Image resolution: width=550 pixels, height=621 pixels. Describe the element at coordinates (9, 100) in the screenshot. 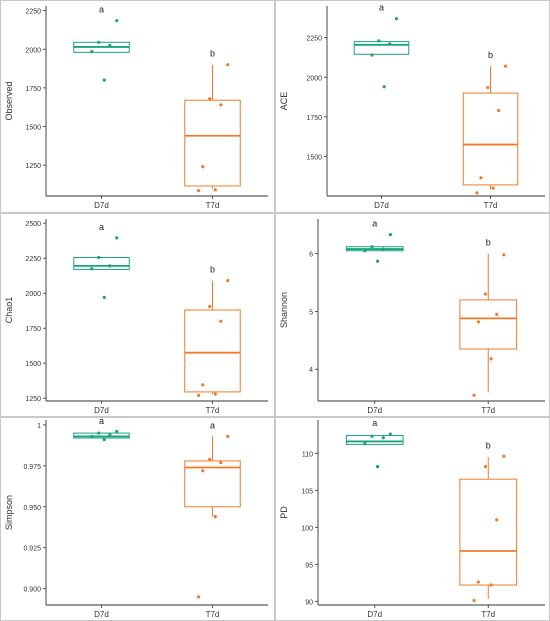

I see `y-axis-label: Observed` at that location.